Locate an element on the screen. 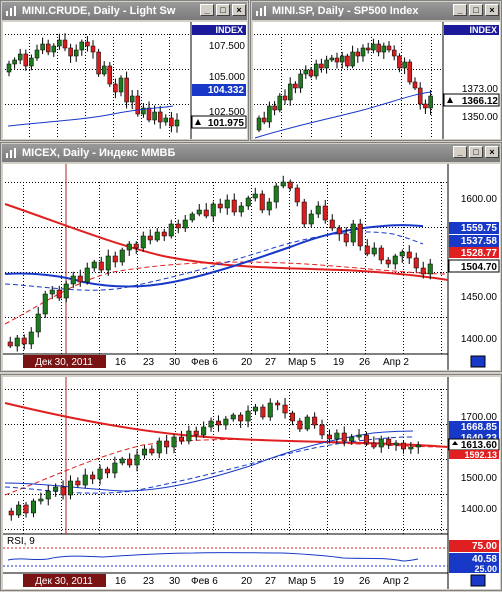 Image resolution: width=502 pixels, height=592 pixels. date-tick: 27 is located at coordinates (271, 581).